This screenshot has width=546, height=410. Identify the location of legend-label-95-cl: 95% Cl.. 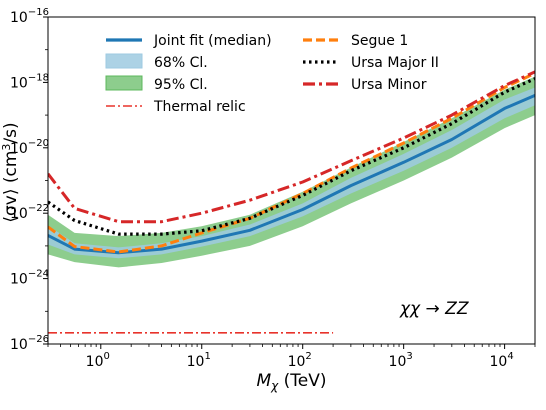
(181, 85).